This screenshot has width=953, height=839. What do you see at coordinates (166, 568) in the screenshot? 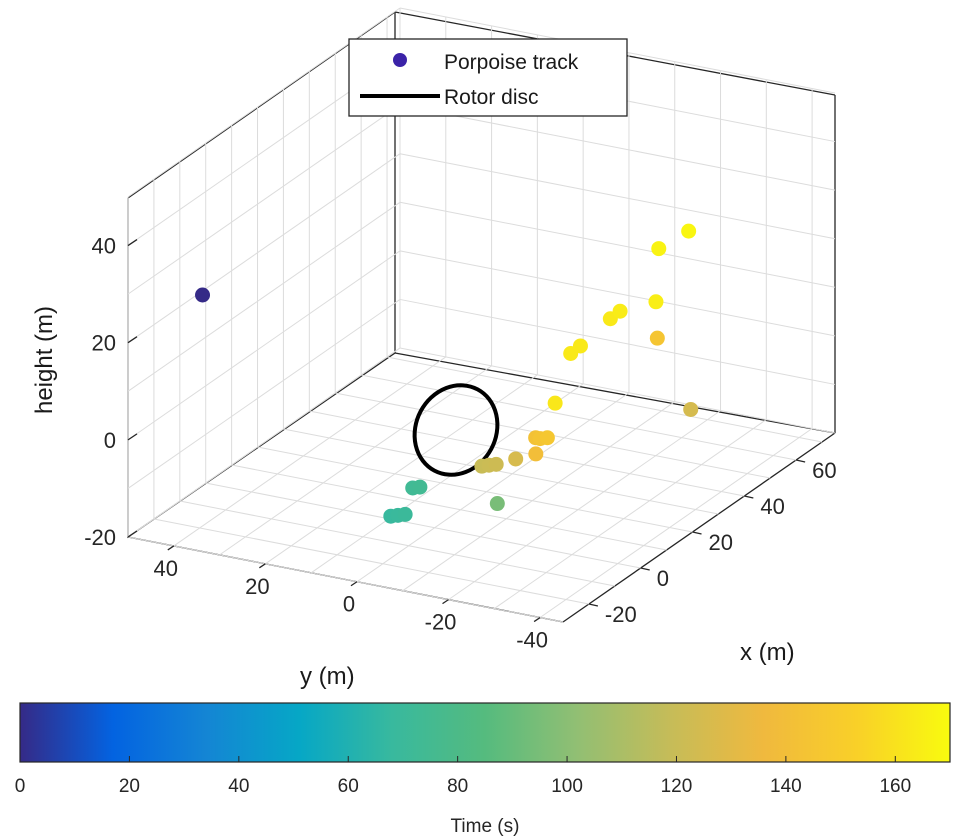
I see `y-tick-label: 40` at bounding box center [166, 568].